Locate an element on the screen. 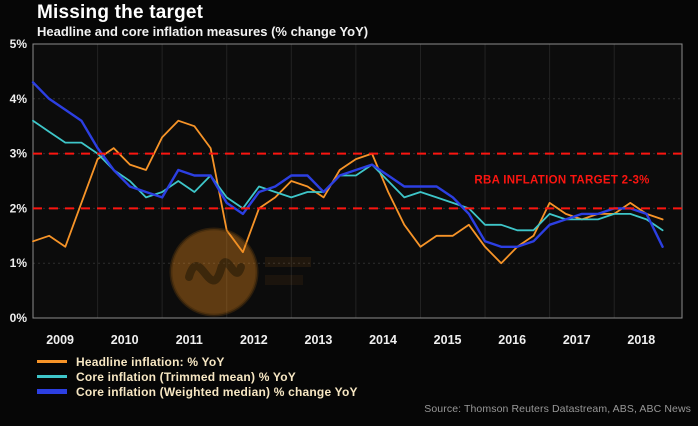 The width and height of the screenshot is (698, 426). svg-text: 2% is located at coordinates (19, 208).